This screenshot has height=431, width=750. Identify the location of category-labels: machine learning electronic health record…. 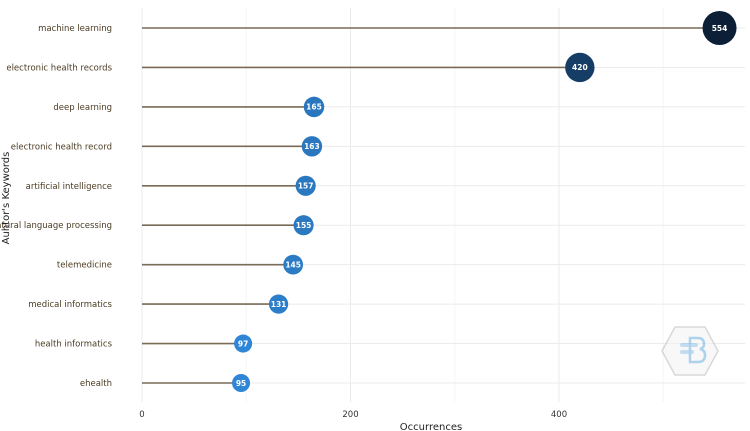
(56, 206).